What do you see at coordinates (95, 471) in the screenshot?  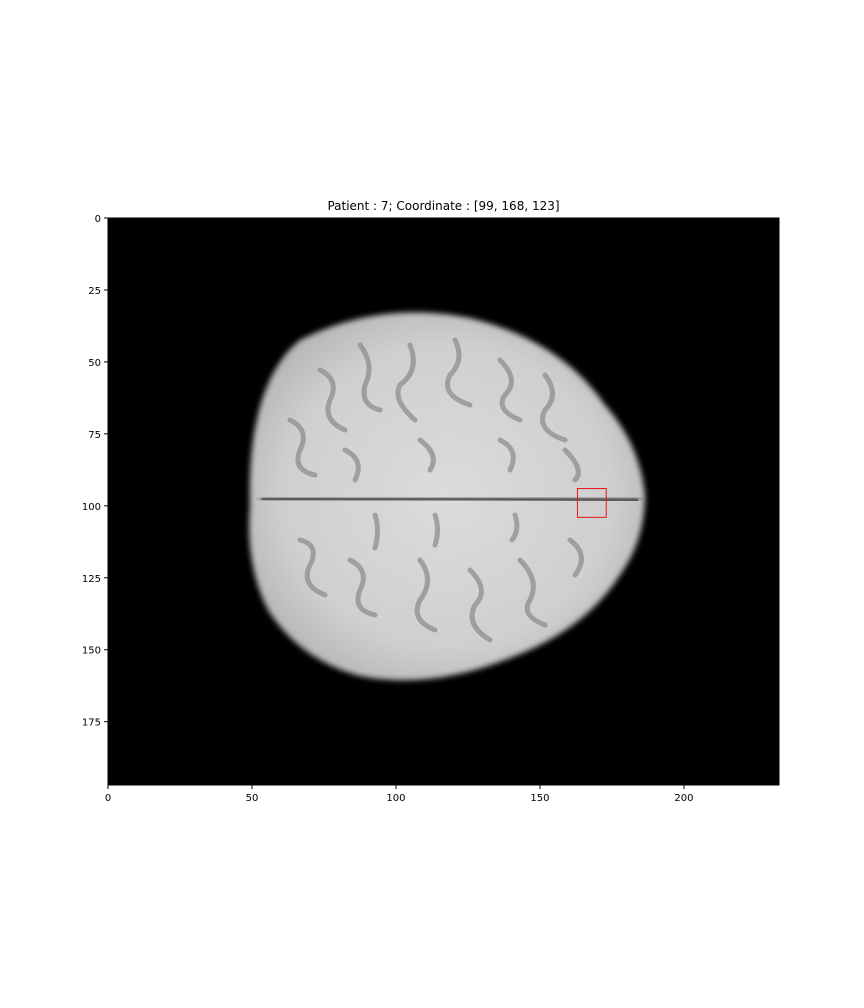 I see `y-axis: 0 25 50 75 100 125 150 175` at bounding box center [95, 471].